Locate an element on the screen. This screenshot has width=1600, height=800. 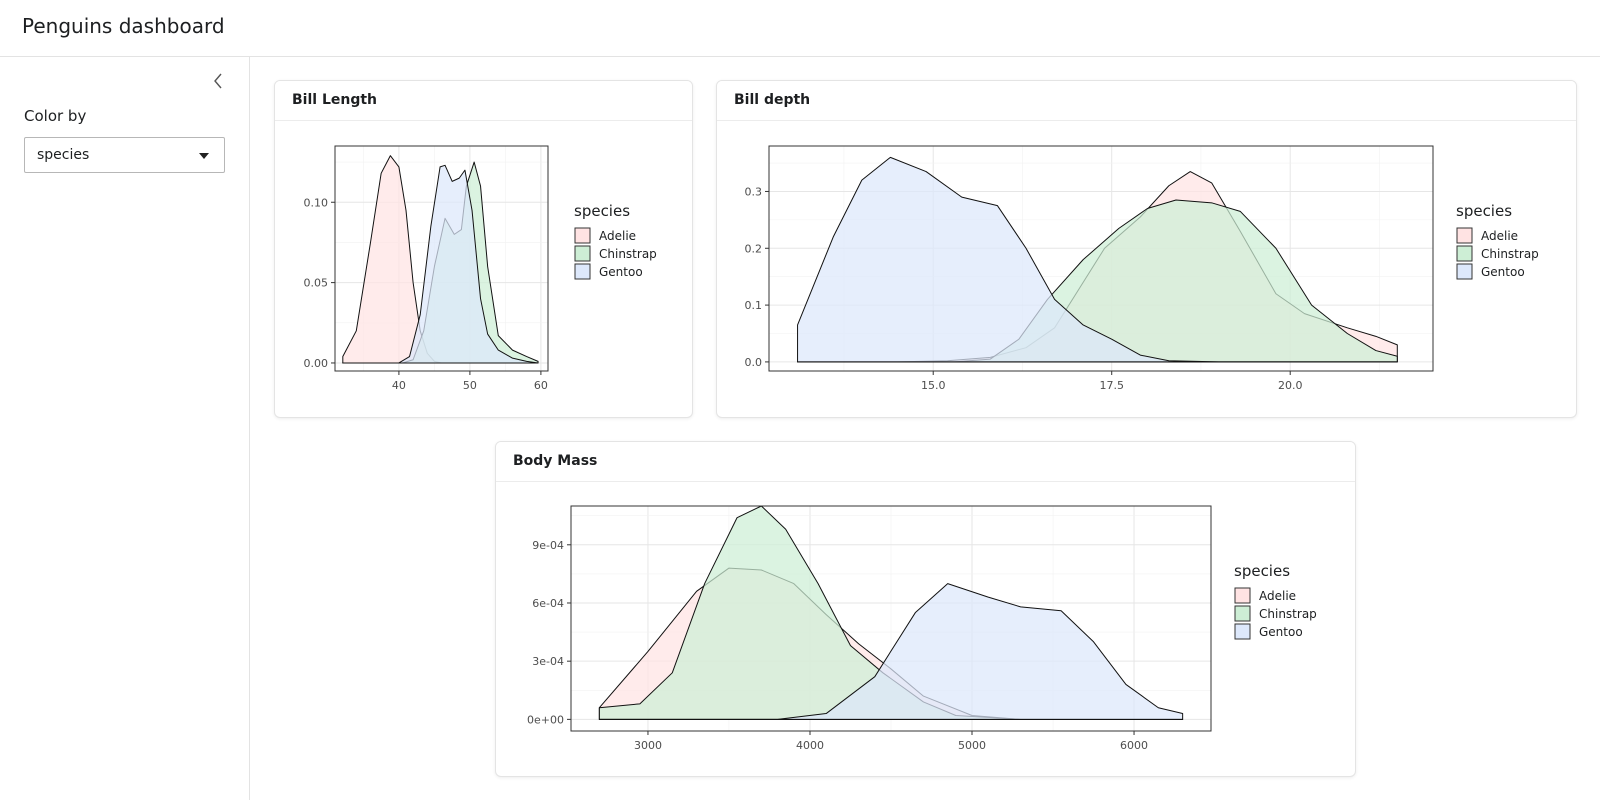
y-tick-label: 0.2 is located at coordinates (754, 248).